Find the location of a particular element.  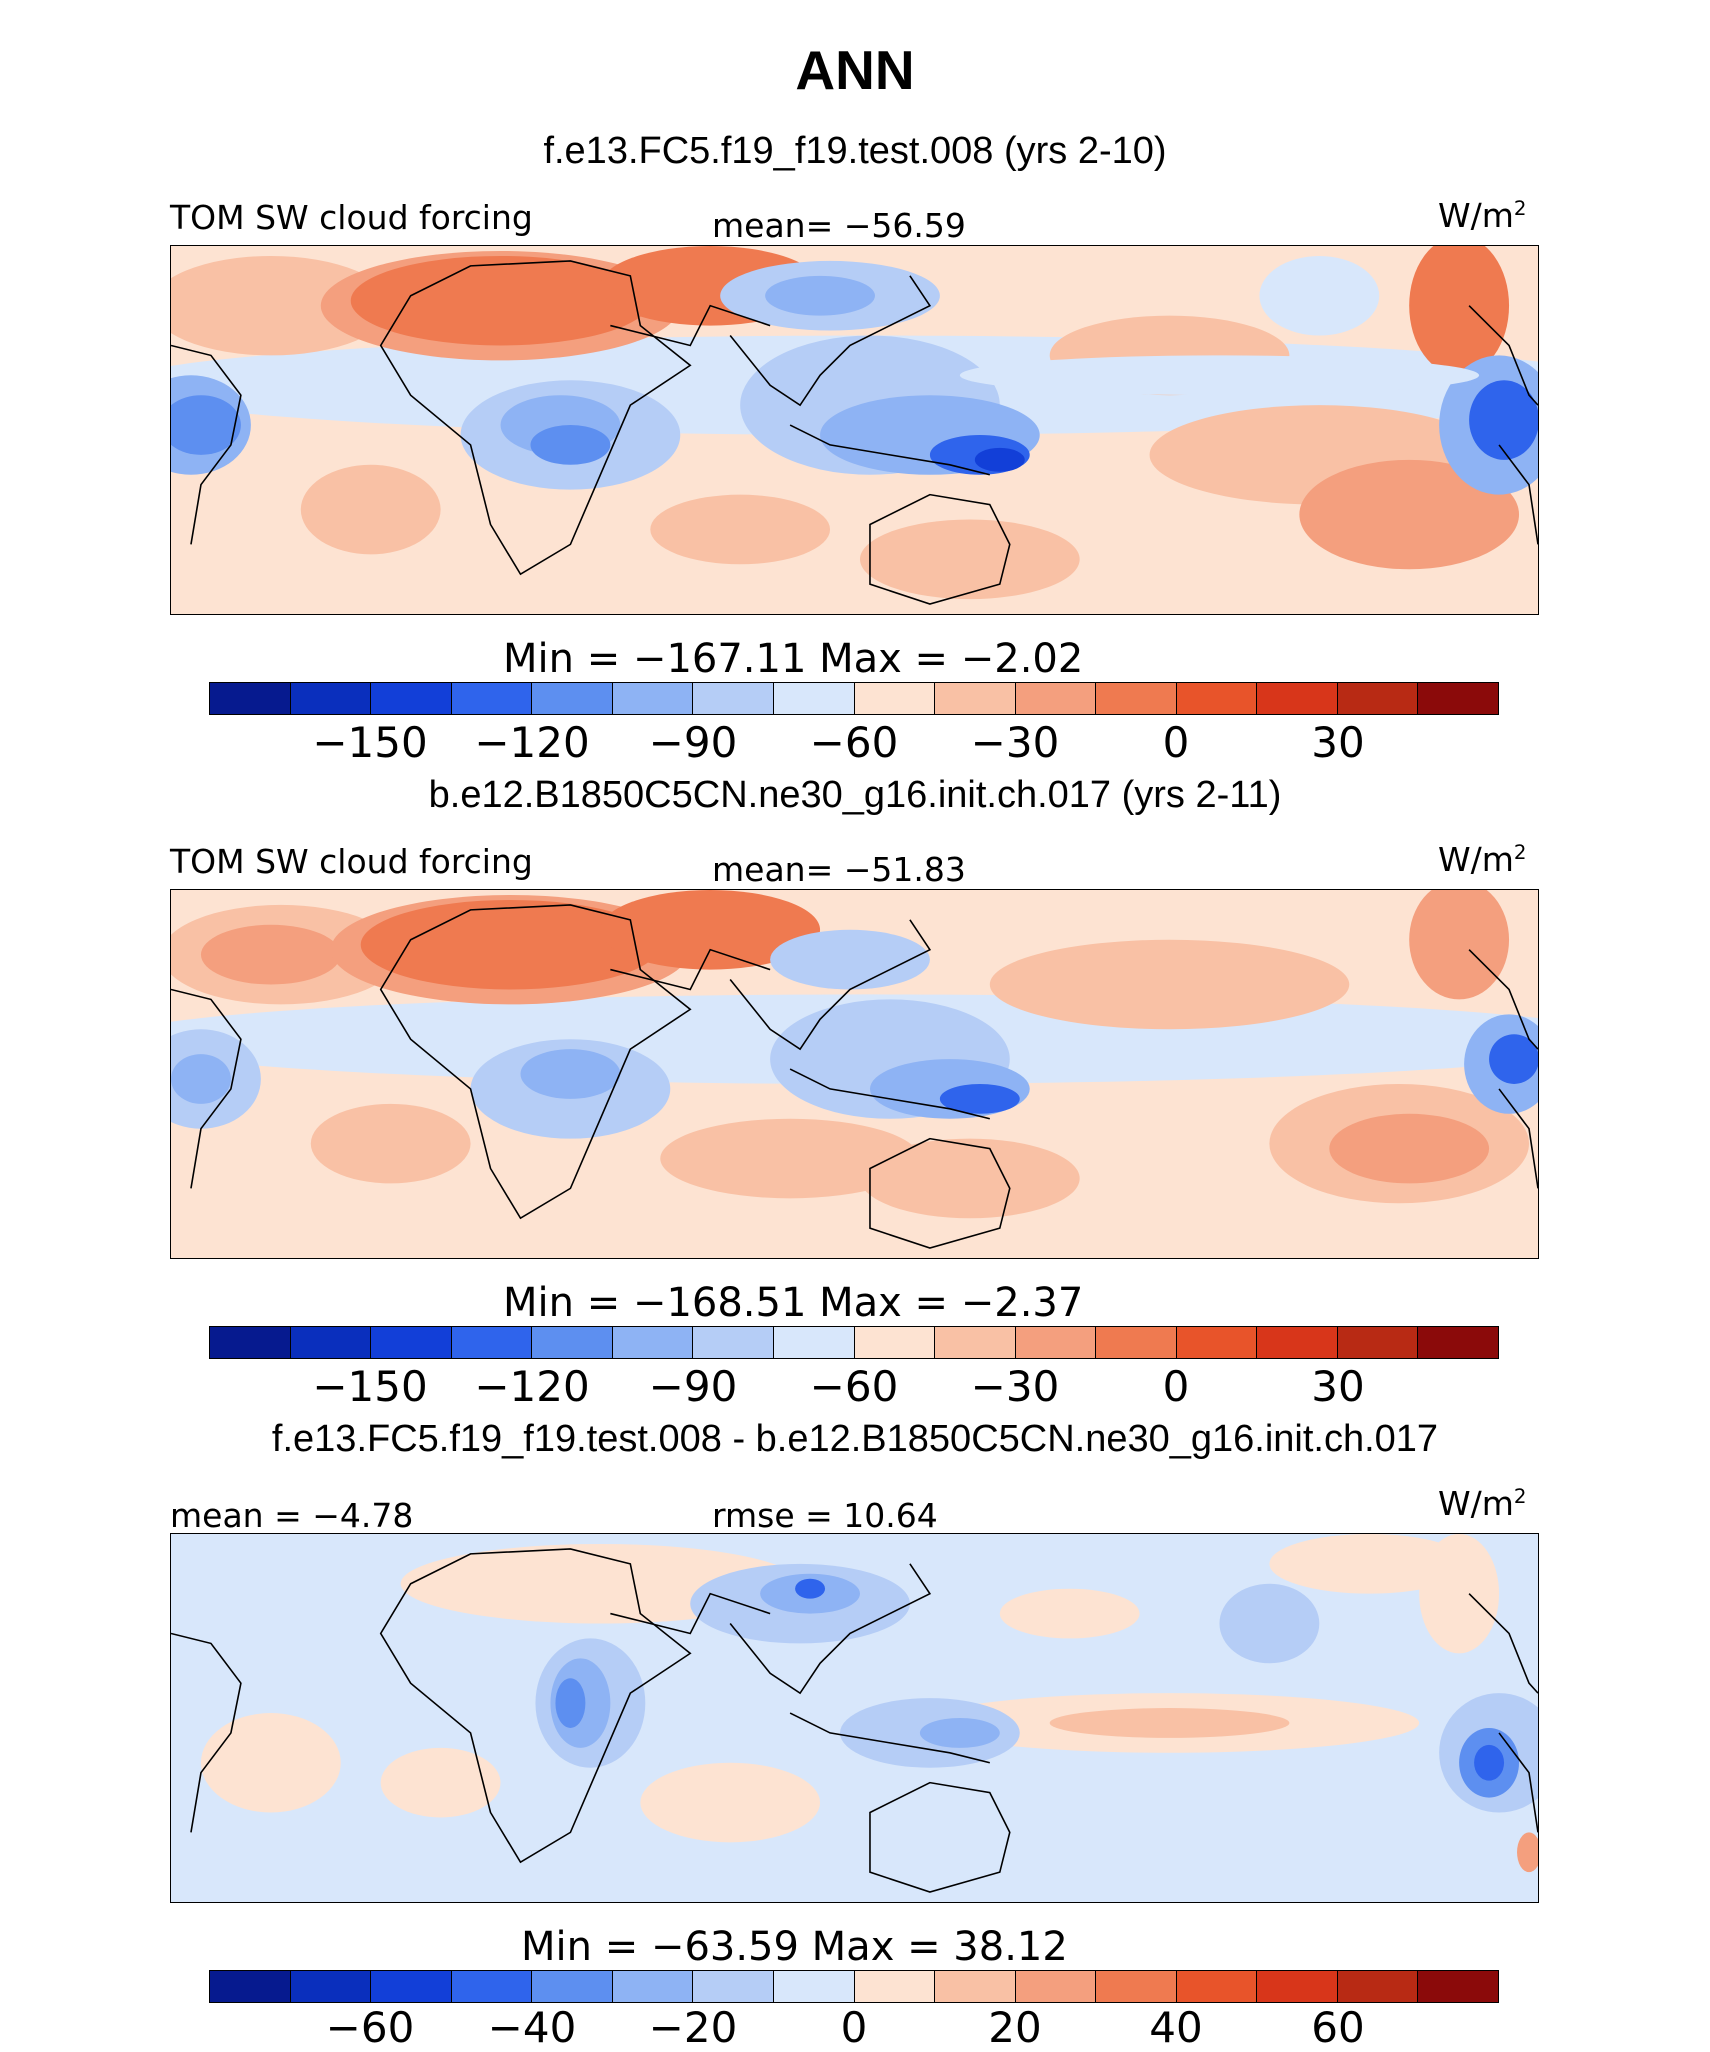

panel-3-minmax: Min = −63.59 Max = 38.12 is located at coordinates (794, 1947).